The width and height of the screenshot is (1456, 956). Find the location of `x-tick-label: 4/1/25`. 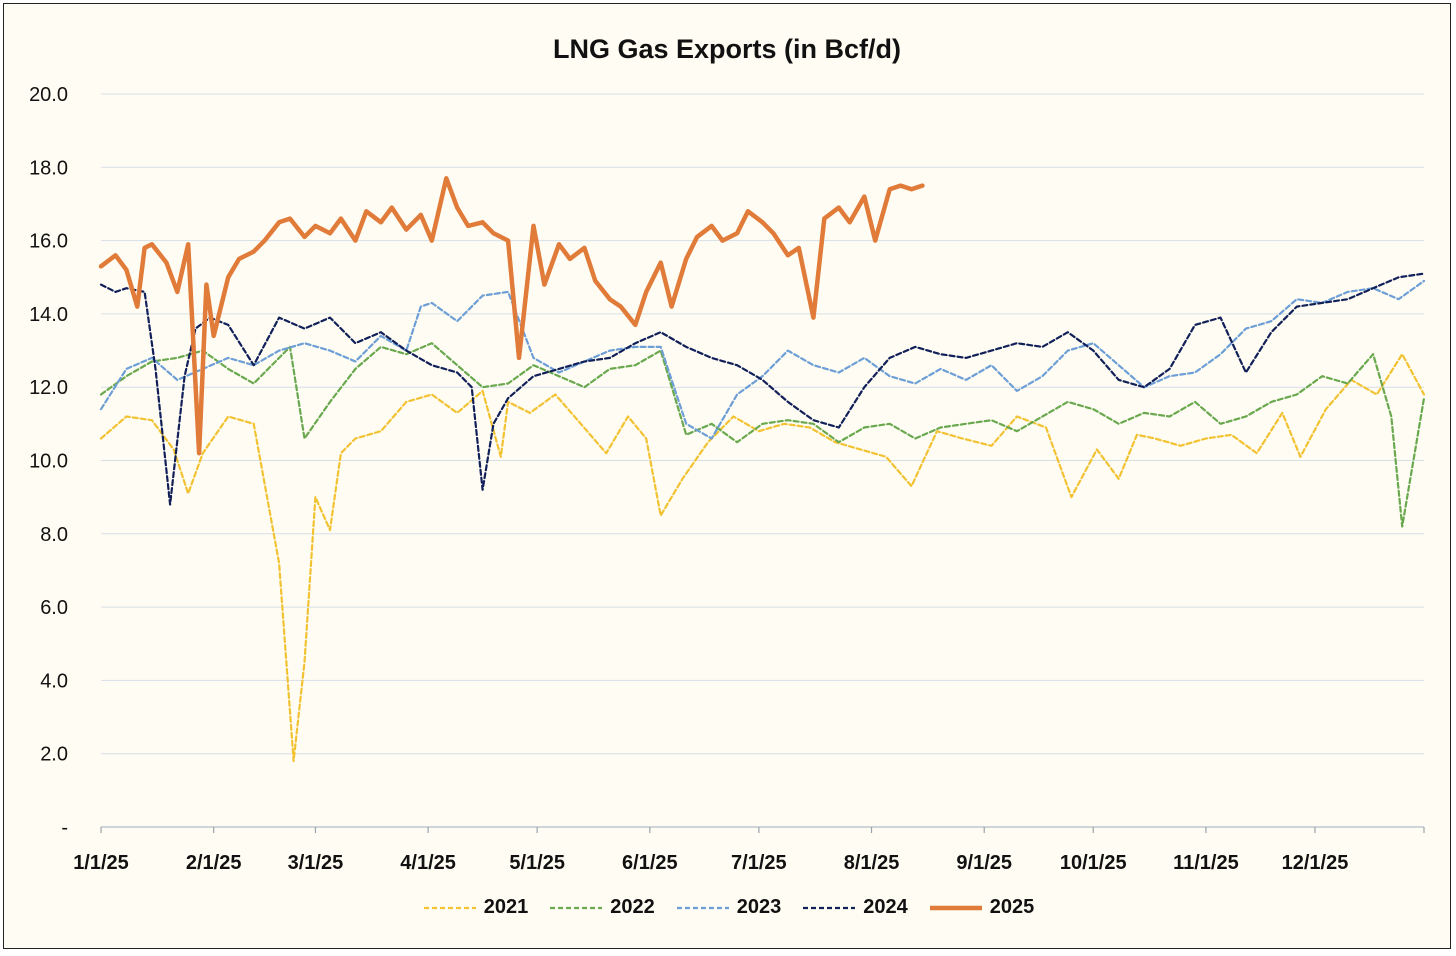

x-tick-label: 4/1/25 is located at coordinates (428, 863).